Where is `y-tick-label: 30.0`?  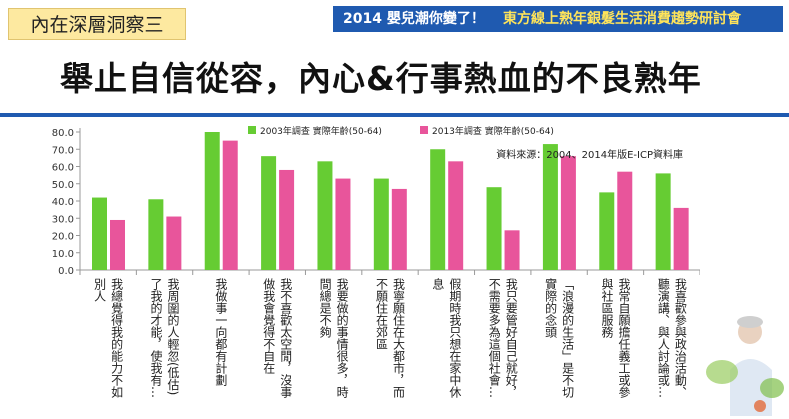 y-tick-label: 30.0 is located at coordinates (63, 219).